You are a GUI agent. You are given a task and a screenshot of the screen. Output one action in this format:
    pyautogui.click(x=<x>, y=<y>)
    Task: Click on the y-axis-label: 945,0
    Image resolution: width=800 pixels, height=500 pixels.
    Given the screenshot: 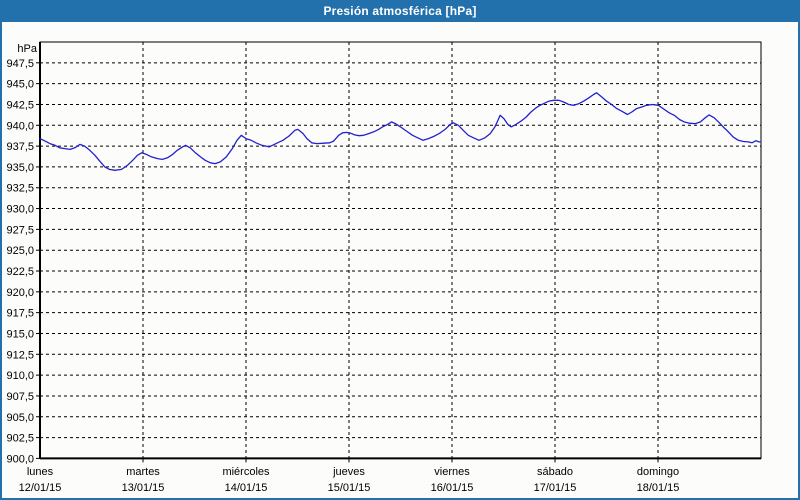 What is the action you would take?
    pyautogui.click(x=20, y=85)
    